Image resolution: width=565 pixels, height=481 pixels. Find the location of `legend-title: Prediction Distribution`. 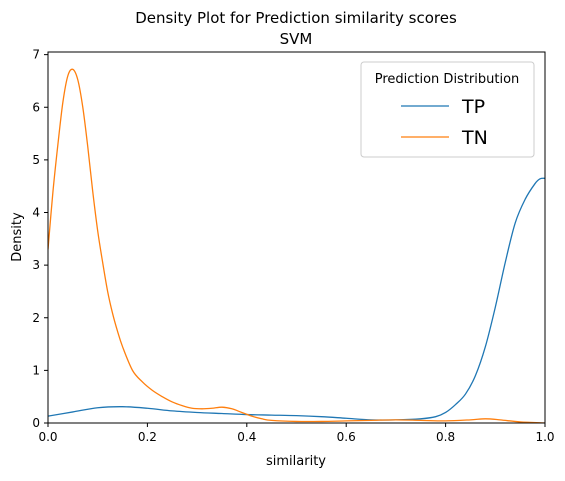

legend-title: Prediction Distribution is located at coordinates (447, 79).